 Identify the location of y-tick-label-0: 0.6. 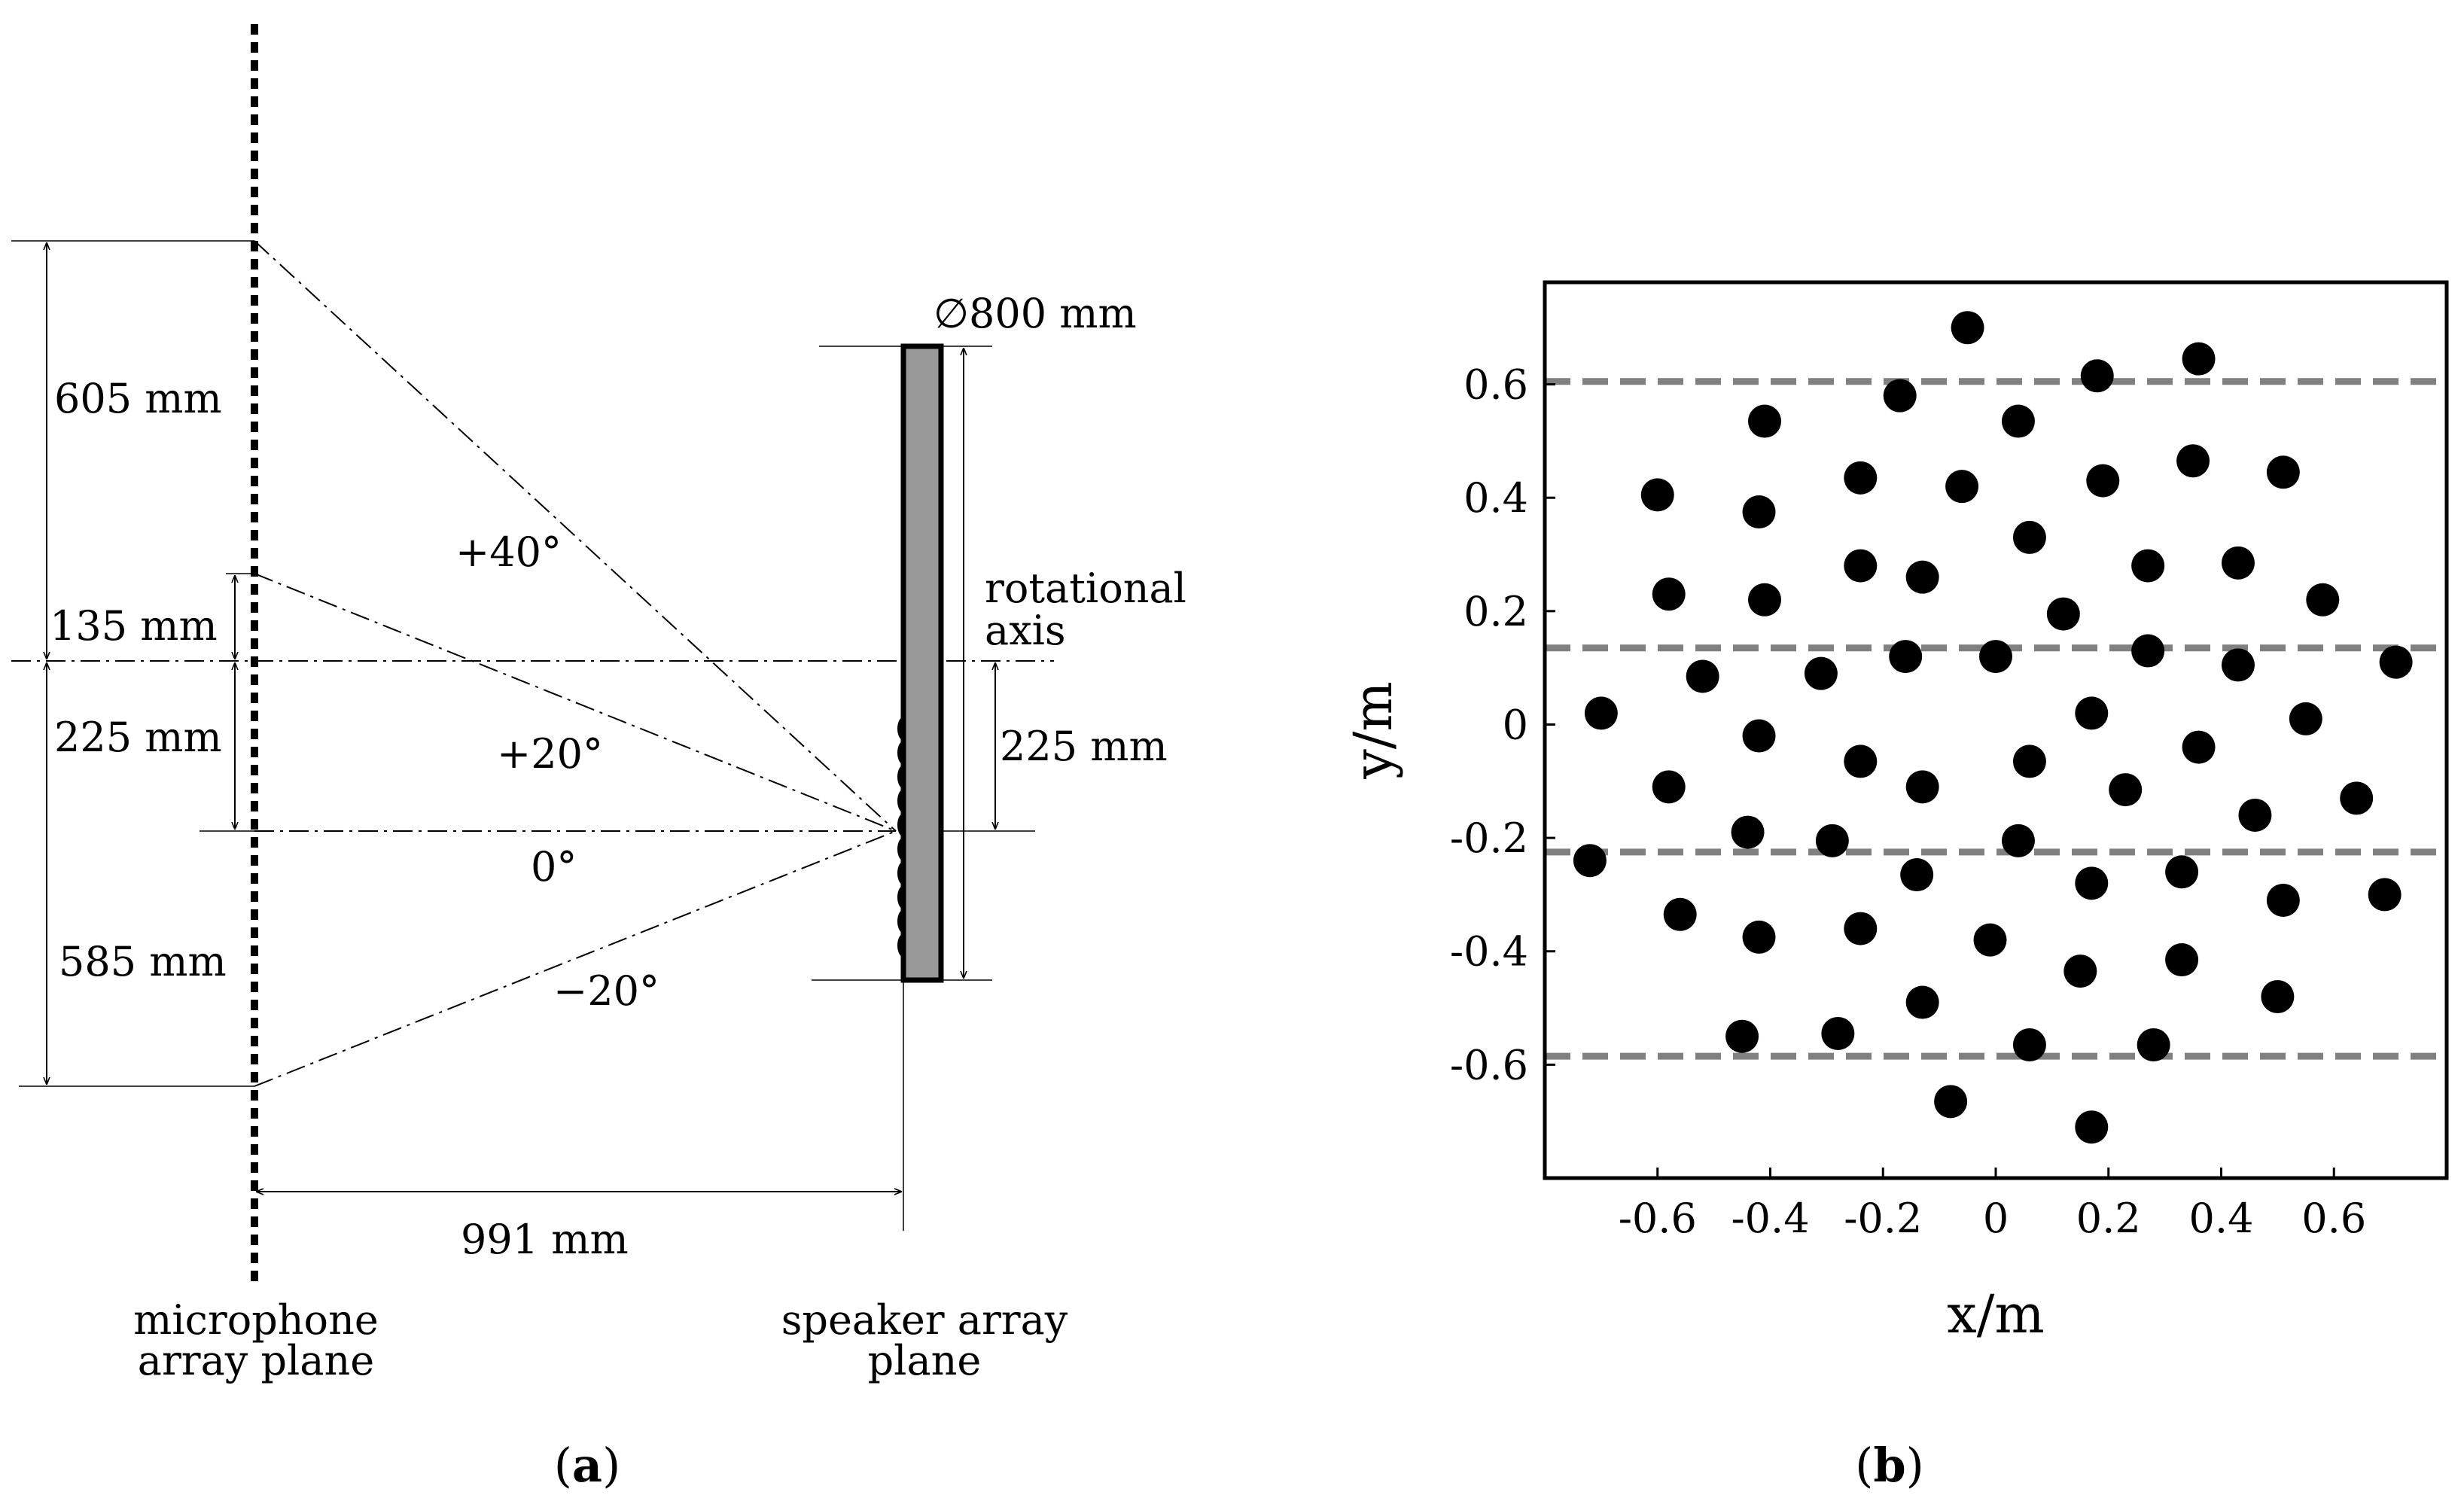
(1495, 385).